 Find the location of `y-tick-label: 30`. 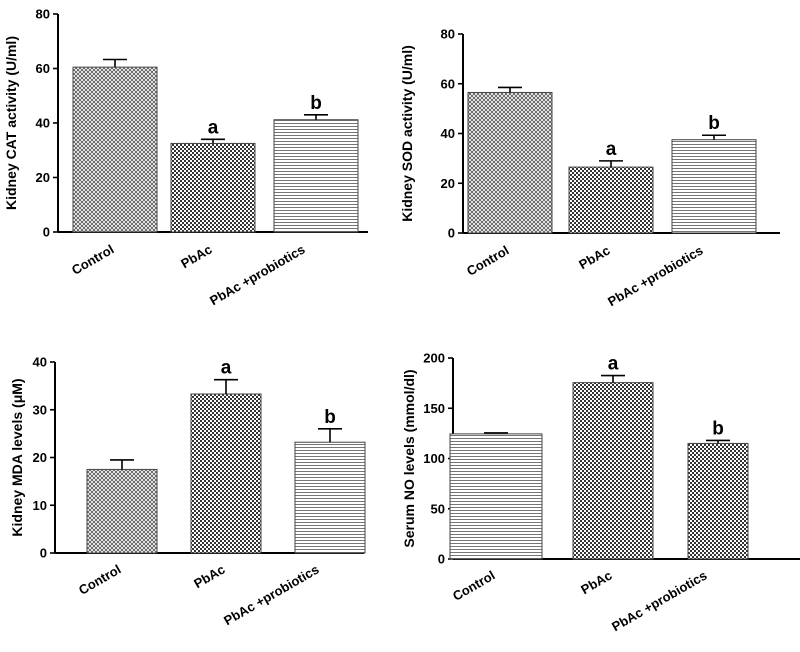

y-tick-label: 30 is located at coordinates (40, 409).